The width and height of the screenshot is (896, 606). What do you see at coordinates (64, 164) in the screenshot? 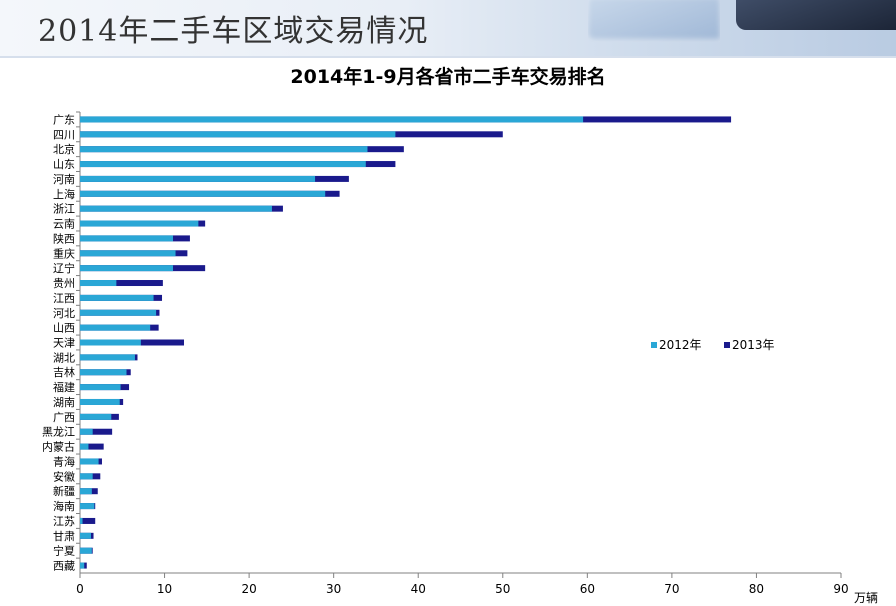
I see `category-label: 山东` at bounding box center [64, 164].